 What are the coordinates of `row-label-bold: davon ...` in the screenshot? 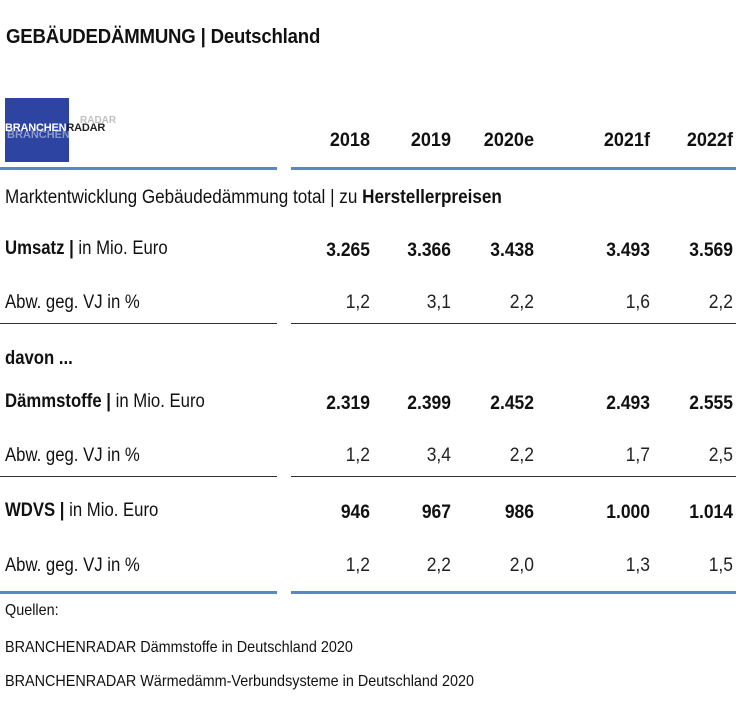 It's located at (39, 358).